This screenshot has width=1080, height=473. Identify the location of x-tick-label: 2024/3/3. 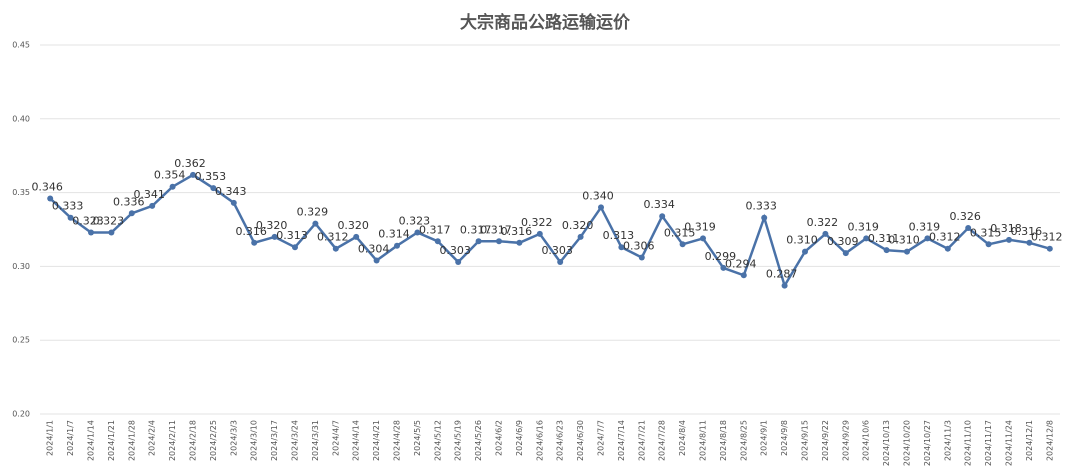
(233, 438).